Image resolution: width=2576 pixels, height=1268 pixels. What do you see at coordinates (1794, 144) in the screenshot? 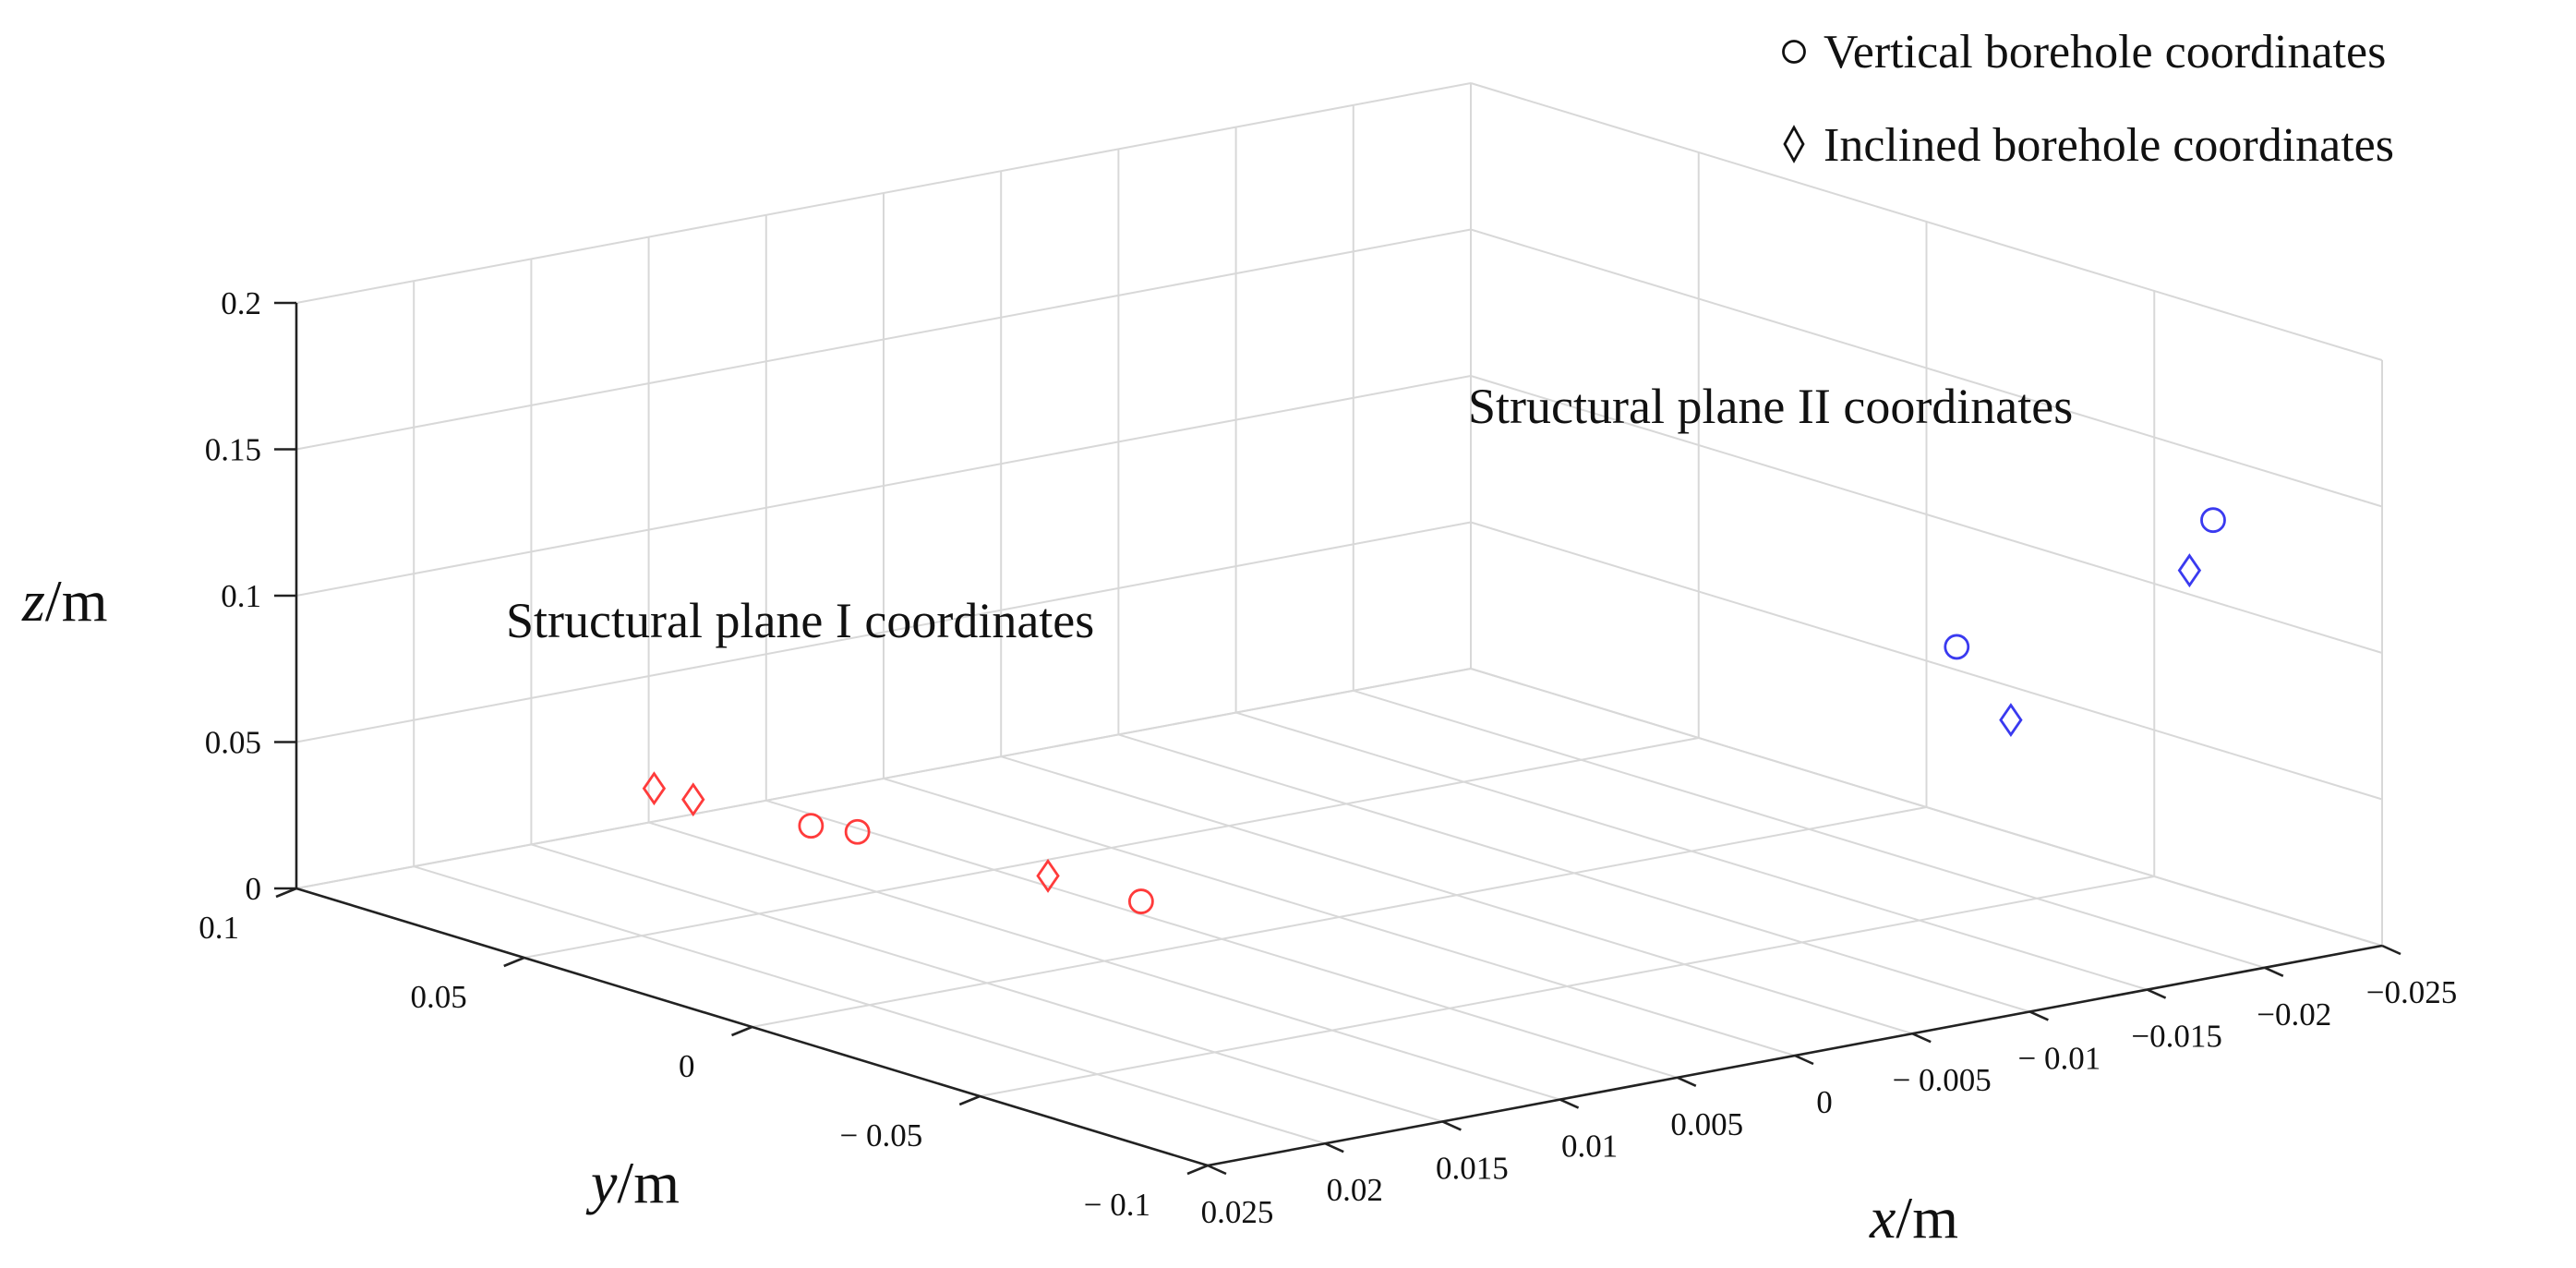
I see `legend-diamond-icon` at bounding box center [1794, 144].